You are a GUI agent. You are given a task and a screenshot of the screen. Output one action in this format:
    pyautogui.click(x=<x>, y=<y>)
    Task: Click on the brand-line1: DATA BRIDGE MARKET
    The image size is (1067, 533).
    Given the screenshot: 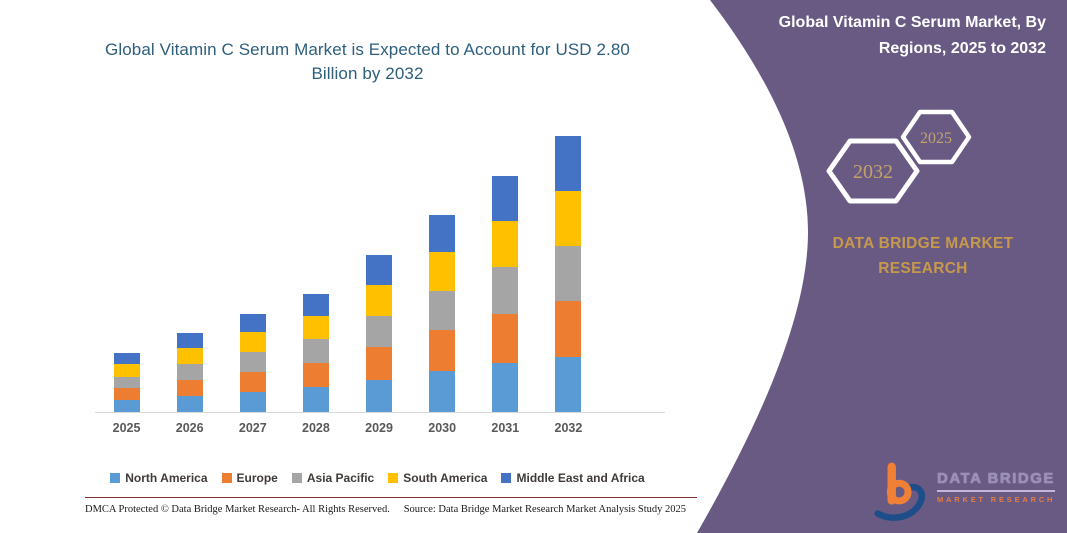 What is the action you would take?
    pyautogui.click(x=923, y=243)
    